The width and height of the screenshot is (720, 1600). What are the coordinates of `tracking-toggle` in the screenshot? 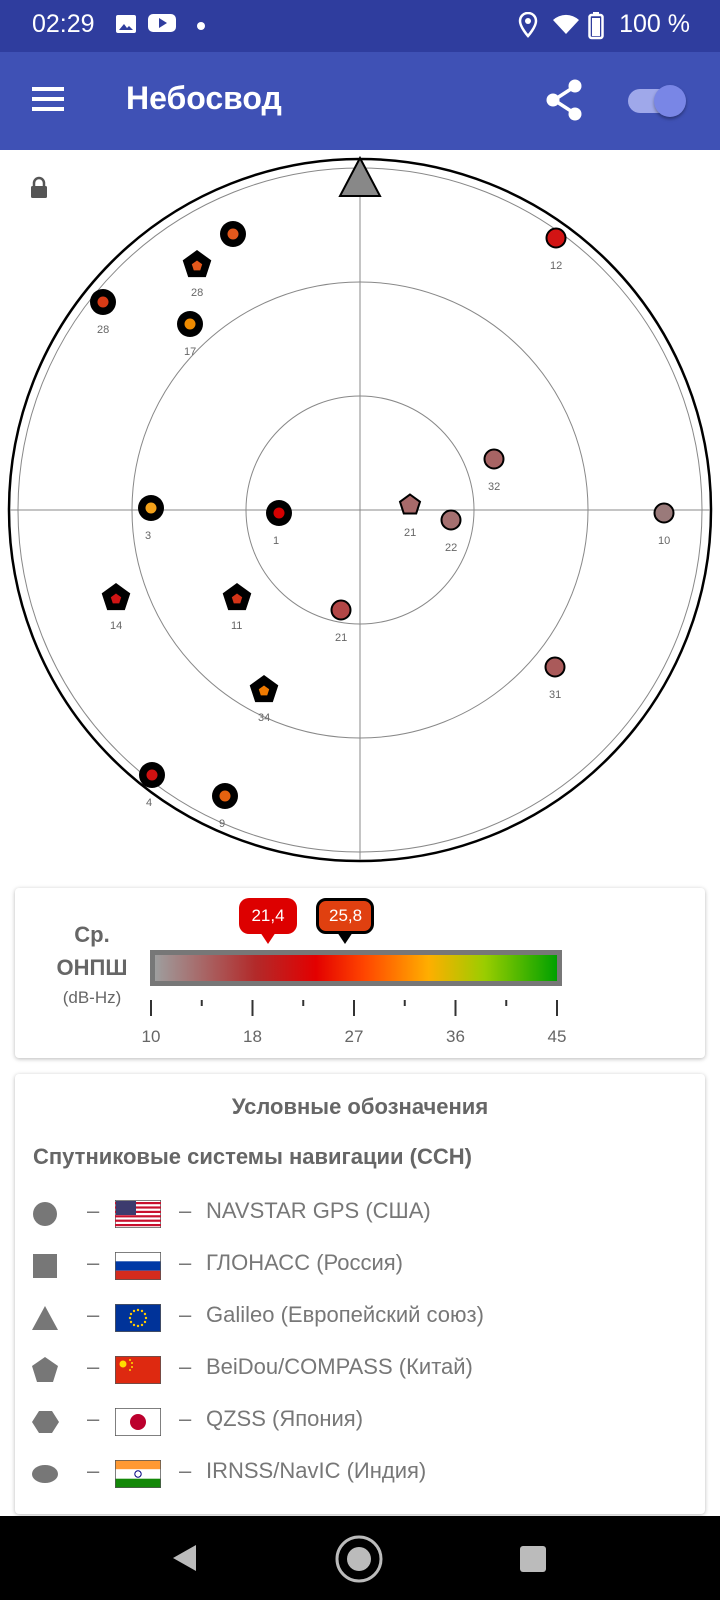 It's located at (657, 101).